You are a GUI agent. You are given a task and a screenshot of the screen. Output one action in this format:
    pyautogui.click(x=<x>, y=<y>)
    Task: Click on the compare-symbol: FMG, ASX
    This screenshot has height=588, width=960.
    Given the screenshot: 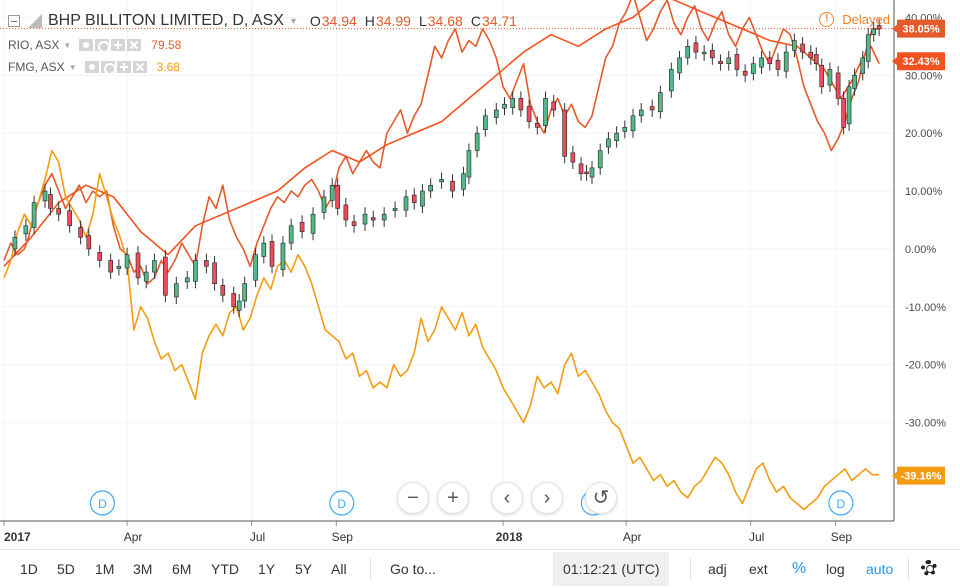 What is the action you would take?
    pyautogui.click(x=36, y=67)
    